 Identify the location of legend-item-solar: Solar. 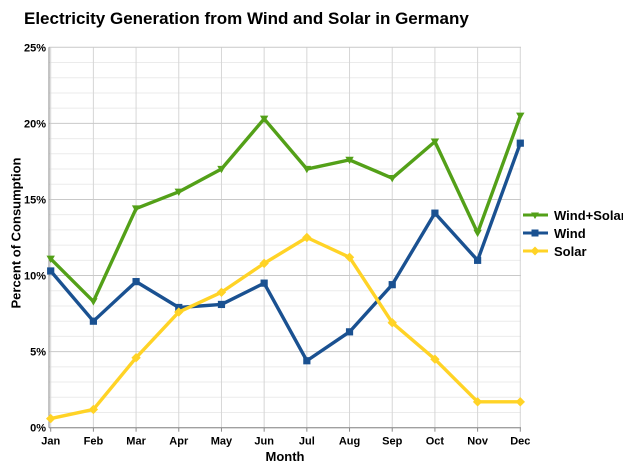
(572, 251).